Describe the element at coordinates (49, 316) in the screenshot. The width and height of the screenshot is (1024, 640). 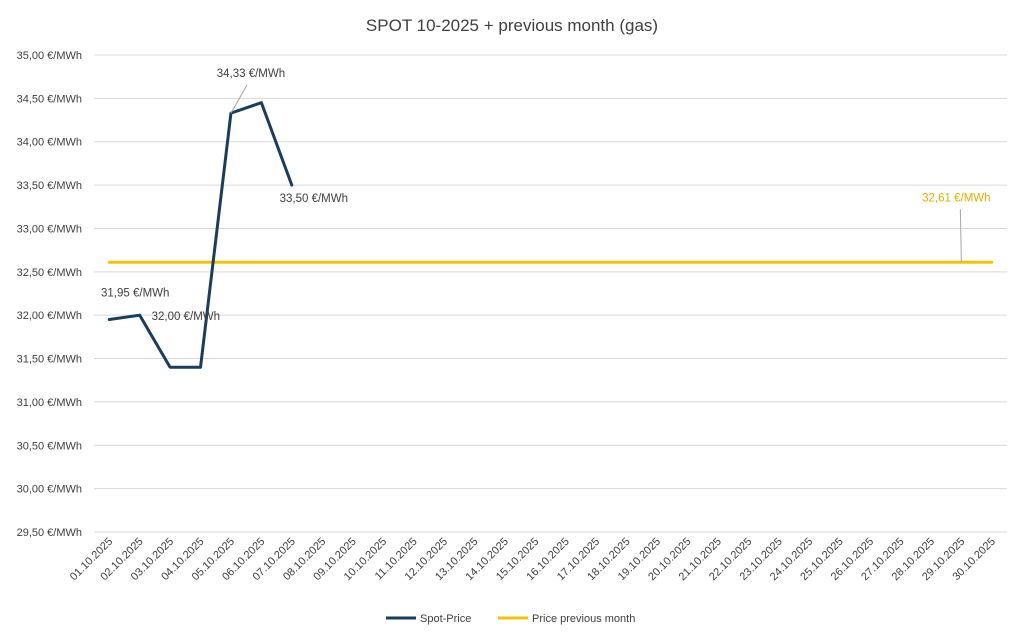
I see `y-tick-label: 32,00 €/MWh` at that location.